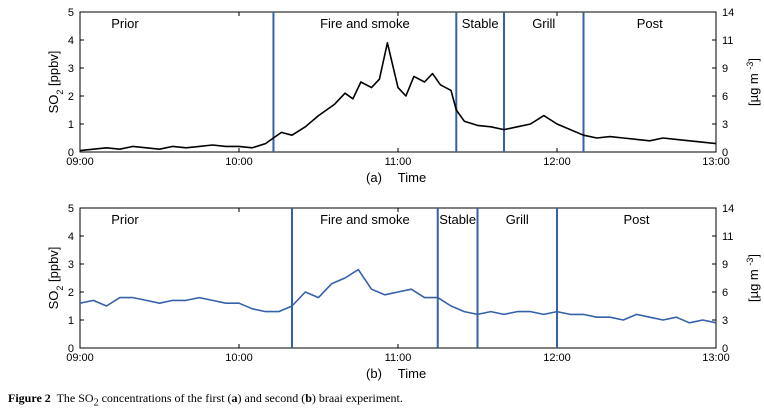 The width and height of the screenshot is (764, 410). Describe the element at coordinates (29, 398) in the screenshot. I see `caption-label: Figure 2` at that location.